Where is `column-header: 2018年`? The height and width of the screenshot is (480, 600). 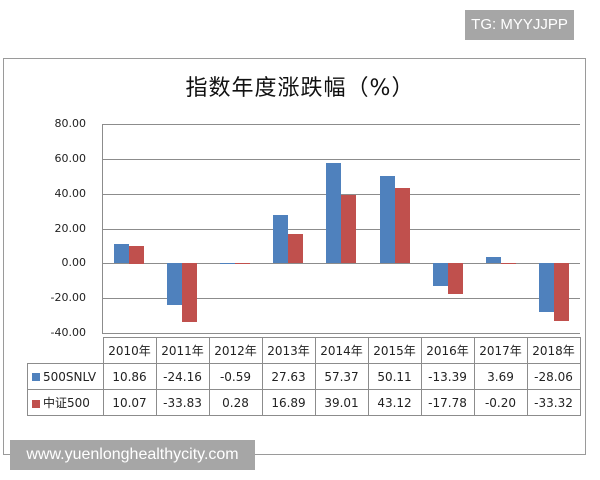 column-header: 2018年 is located at coordinates (553, 350).